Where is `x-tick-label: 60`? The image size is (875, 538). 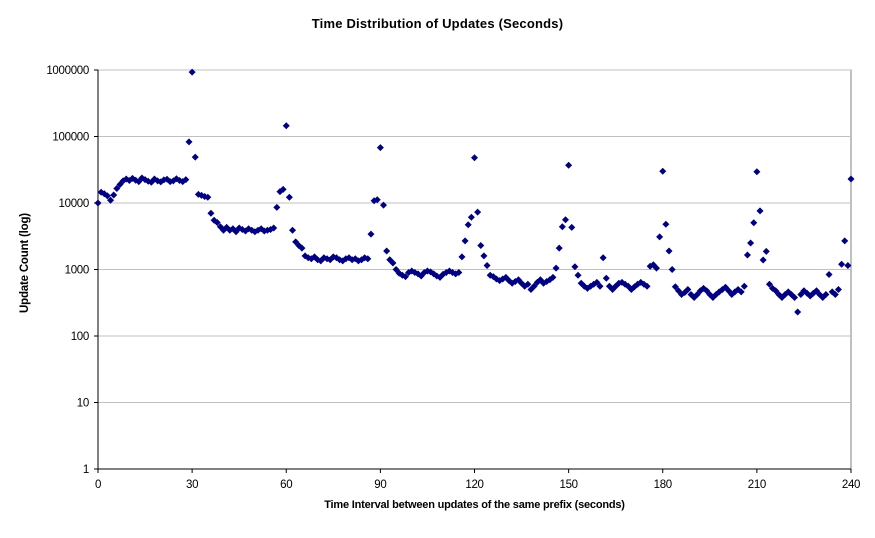
x-tick-label: 60 is located at coordinates (286, 485).